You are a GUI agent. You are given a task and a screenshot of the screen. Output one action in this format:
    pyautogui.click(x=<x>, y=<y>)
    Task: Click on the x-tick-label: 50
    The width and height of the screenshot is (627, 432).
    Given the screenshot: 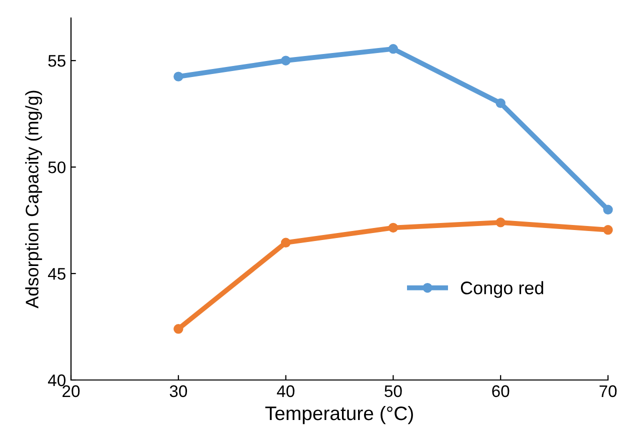 What is the action you would take?
    pyautogui.click(x=393, y=391)
    